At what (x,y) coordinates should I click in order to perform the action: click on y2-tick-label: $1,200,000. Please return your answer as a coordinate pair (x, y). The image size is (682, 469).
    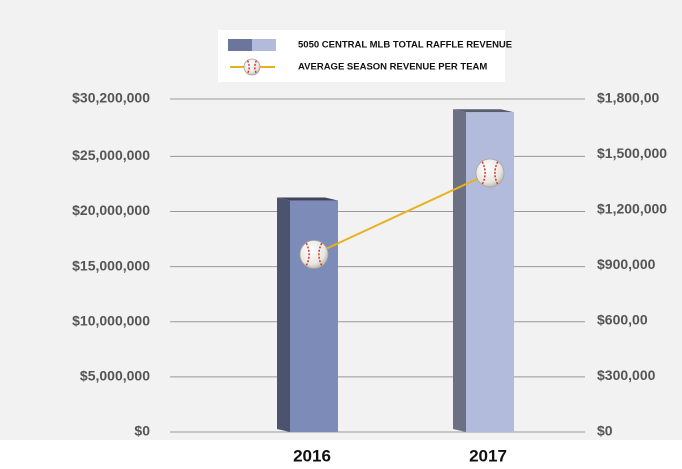
    Looking at the image, I should click on (632, 209).